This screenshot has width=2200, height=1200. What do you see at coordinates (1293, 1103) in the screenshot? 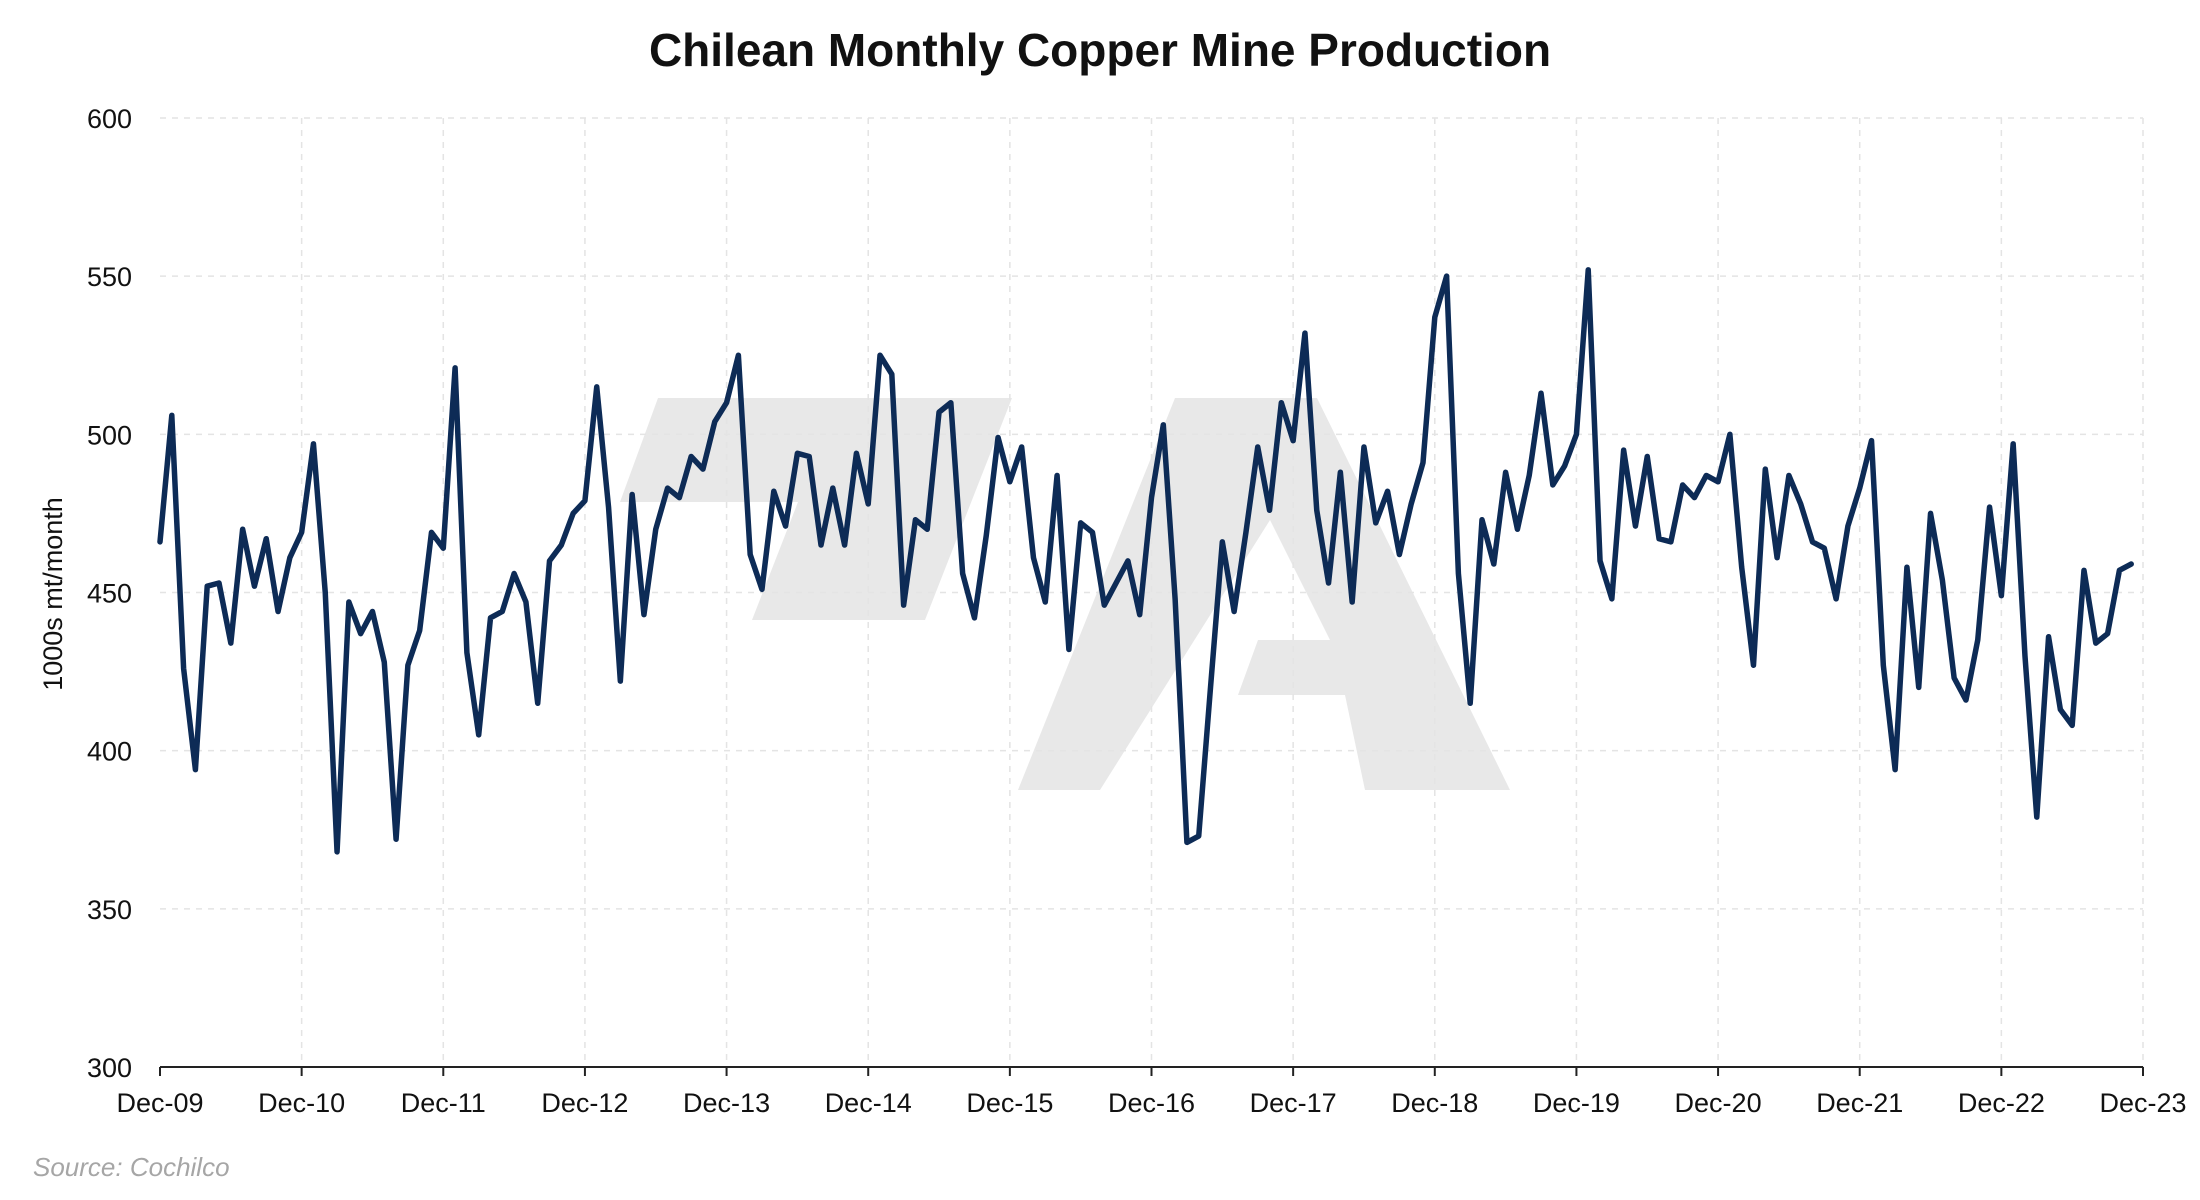
I see `x-tick-label: Dec-17` at bounding box center [1293, 1103].